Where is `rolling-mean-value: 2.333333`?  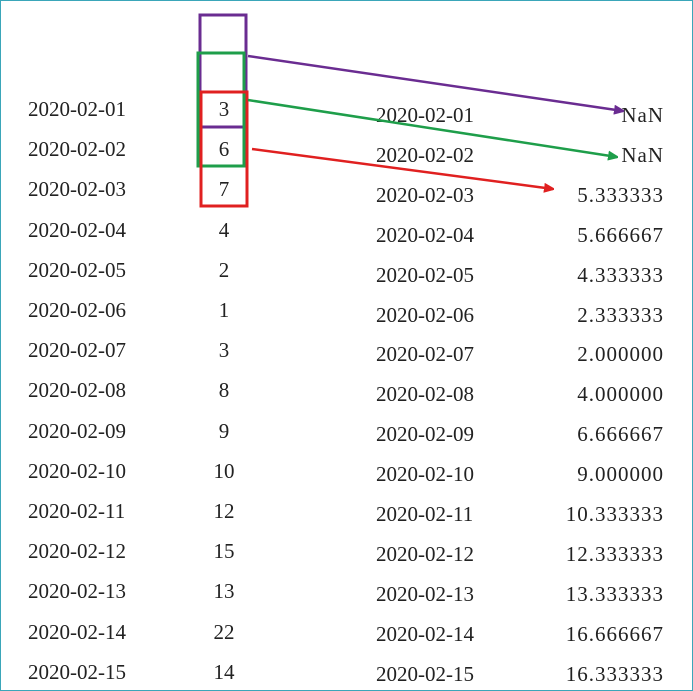
rolling-mean-value: 2.333333 is located at coordinates (620, 314).